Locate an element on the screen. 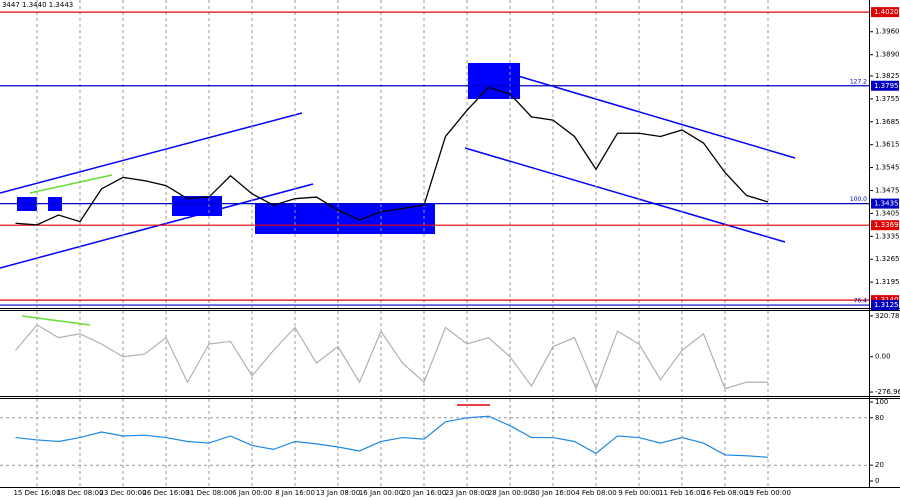 Image resolution: width=900 pixels, height=500 pixels. x-tick-label: 4 Feb 08:00 is located at coordinates (595, 493).